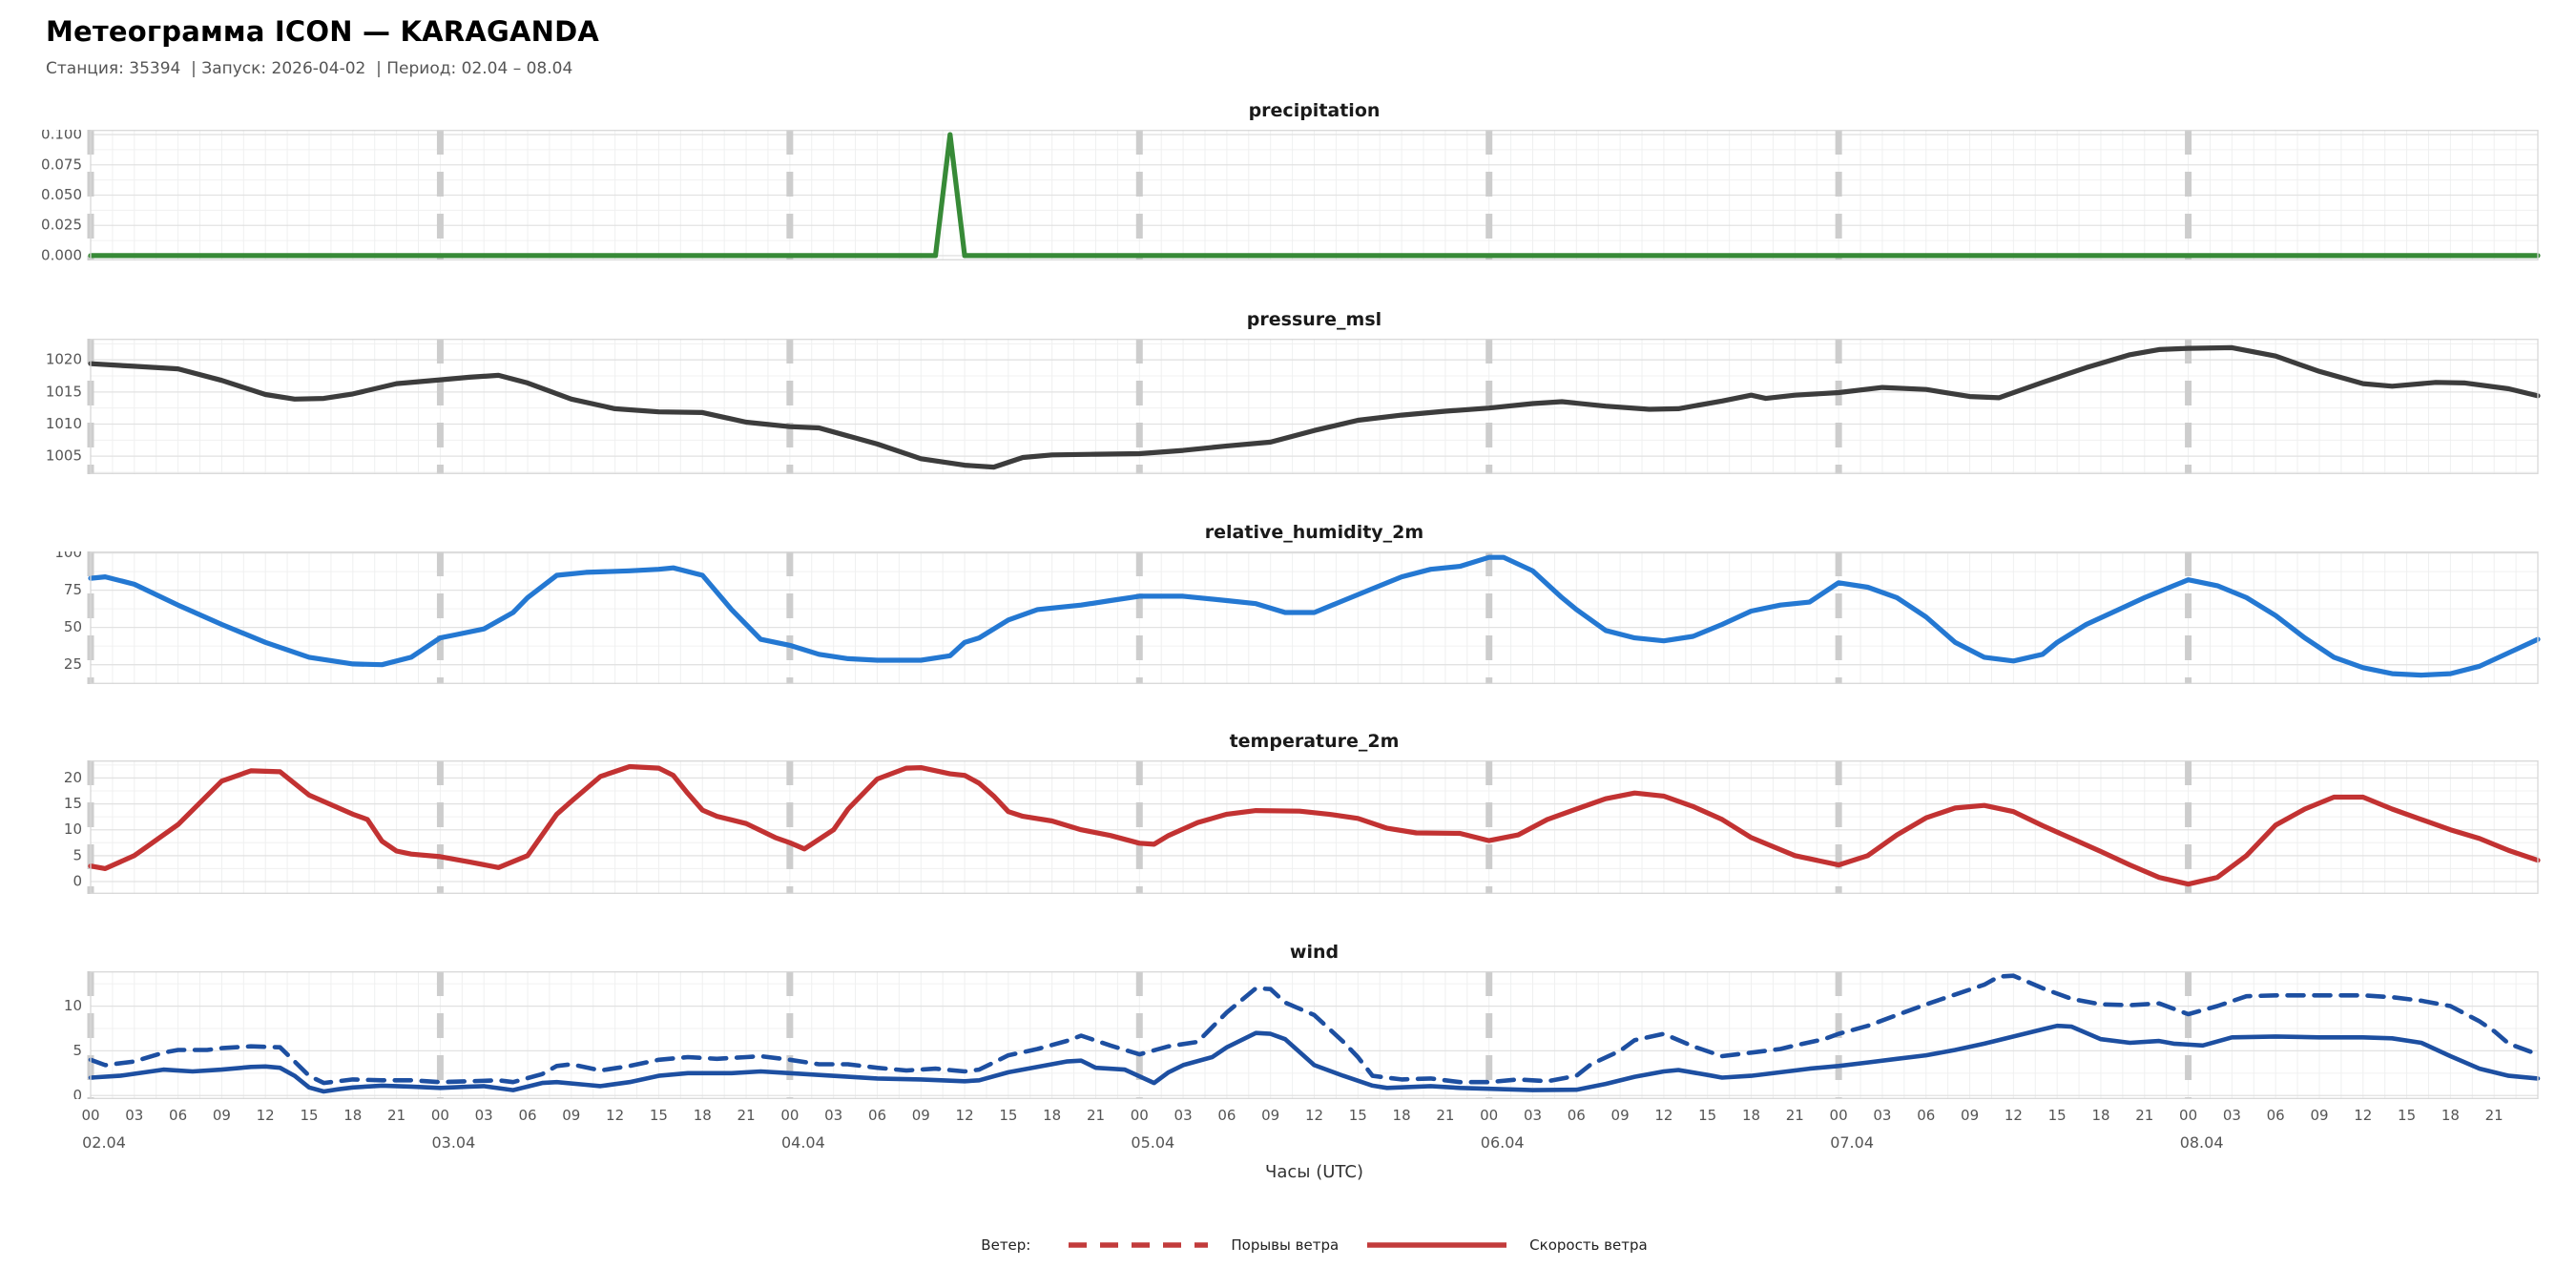 This screenshot has width=2576, height=1288. Describe the element at coordinates (1285, 1245) in the screenshot. I see `legend-label-wind-gusts: Порывы ветра` at that location.